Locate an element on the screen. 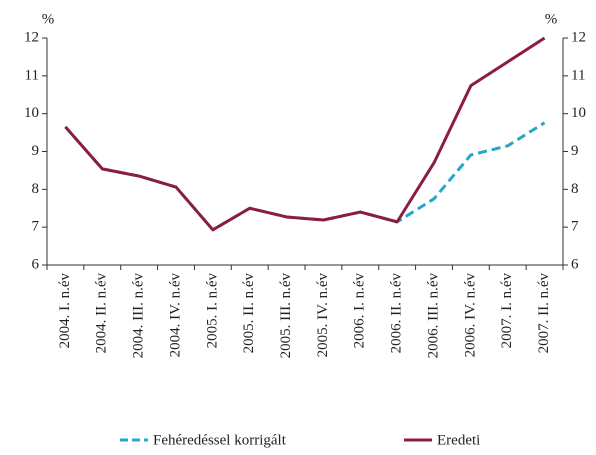 The image size is (596, 455). y2-tick-label: 9 is located at coordinates (575, 151).